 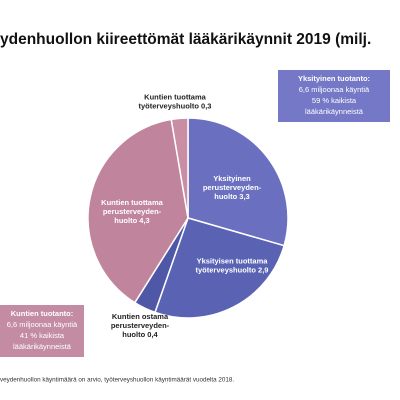 I want to click on slice-label-line: Yksityinen, so click(x=232, y=178).